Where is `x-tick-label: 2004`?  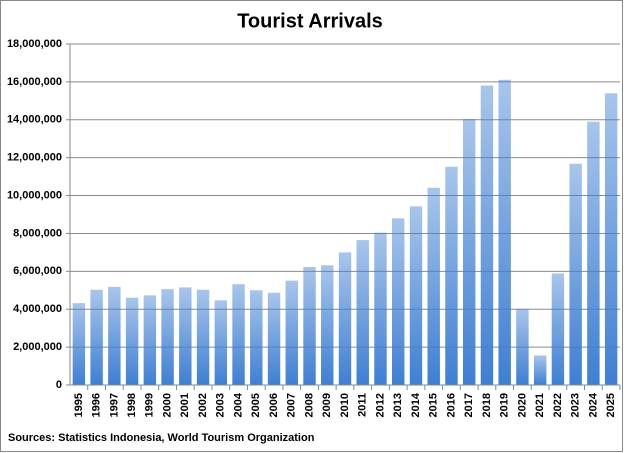
x-tick-label: 2004 is located at coordinates (238, 404).